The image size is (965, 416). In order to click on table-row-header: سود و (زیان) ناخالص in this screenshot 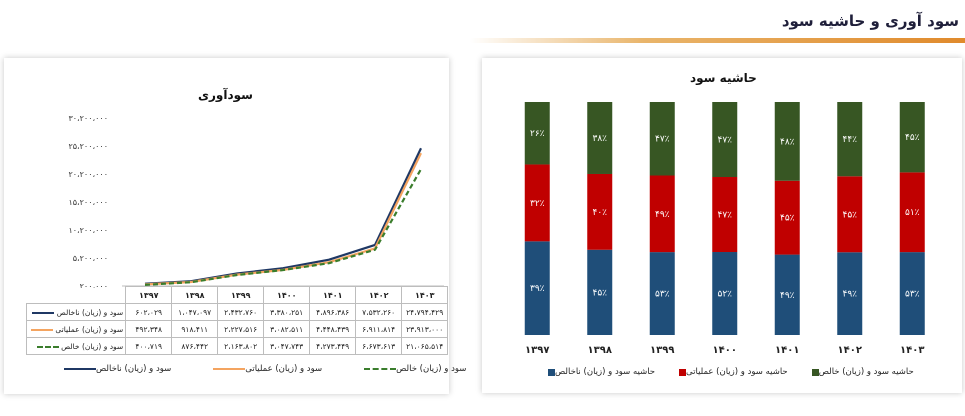, I will do `click(76, 312)`.